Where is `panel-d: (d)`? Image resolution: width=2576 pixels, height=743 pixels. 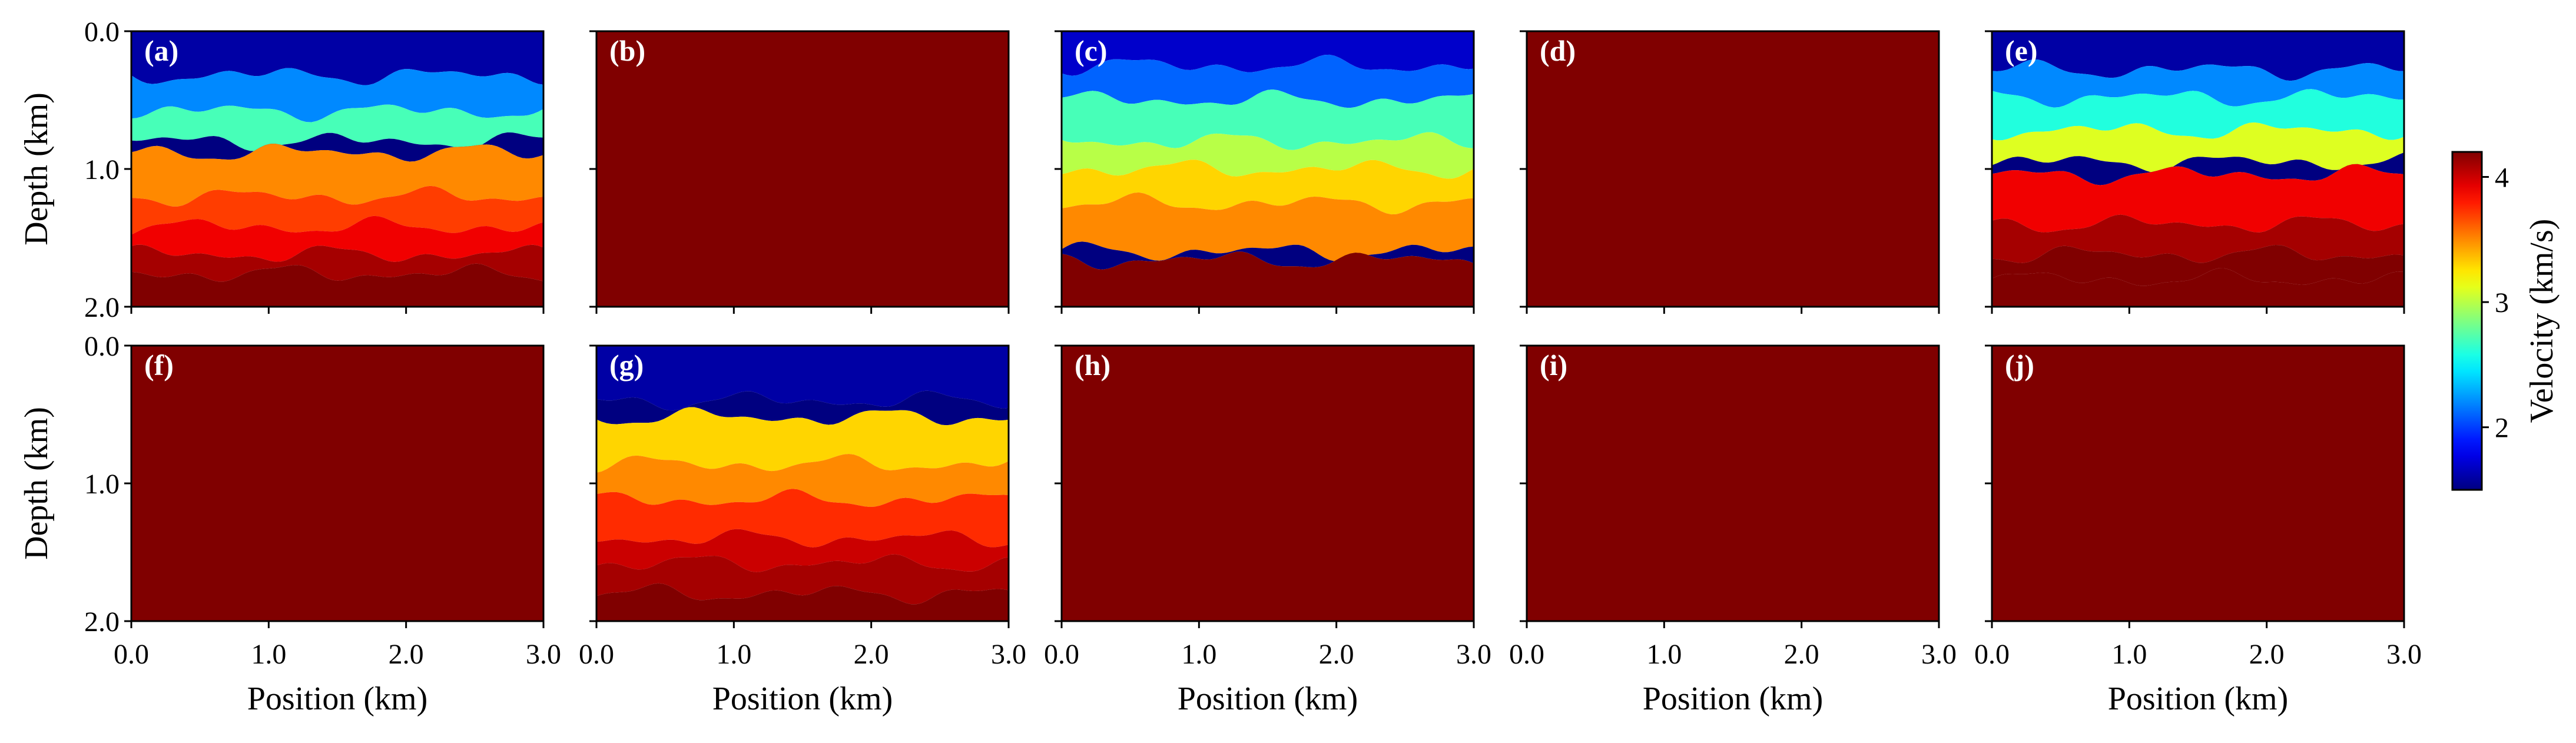
panel-d: (d) is located at coordinates (1730, 172).